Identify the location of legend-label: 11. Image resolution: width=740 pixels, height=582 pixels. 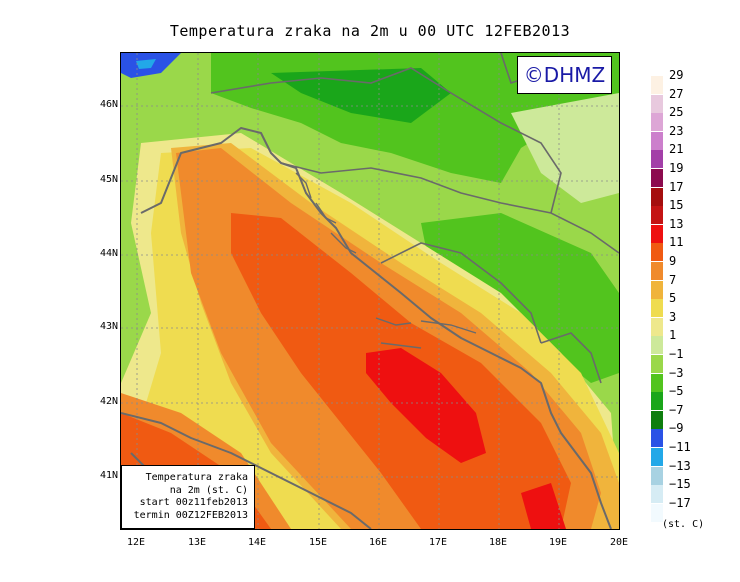
(676, 242).